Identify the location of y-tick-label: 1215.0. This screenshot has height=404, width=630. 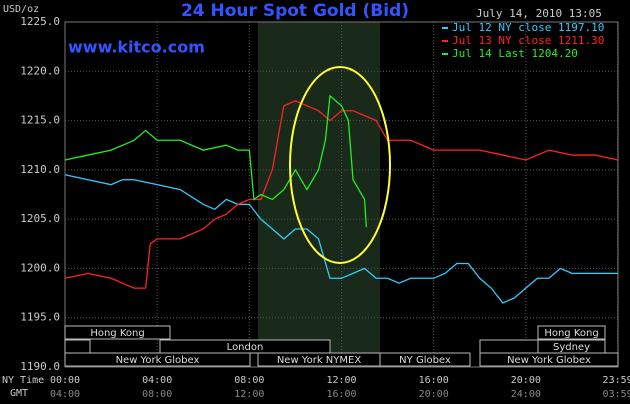
(40, 120).